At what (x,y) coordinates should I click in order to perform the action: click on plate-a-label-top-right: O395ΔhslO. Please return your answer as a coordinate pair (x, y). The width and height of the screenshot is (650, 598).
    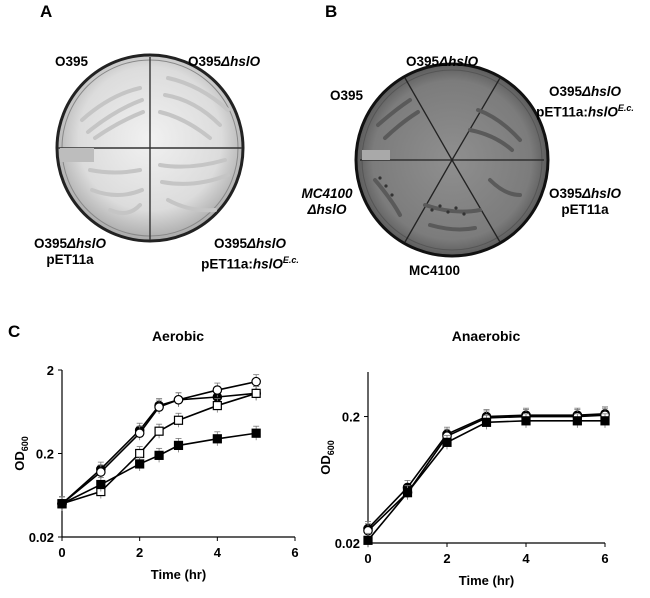
    Looking at the image, I should click on (224, 61).